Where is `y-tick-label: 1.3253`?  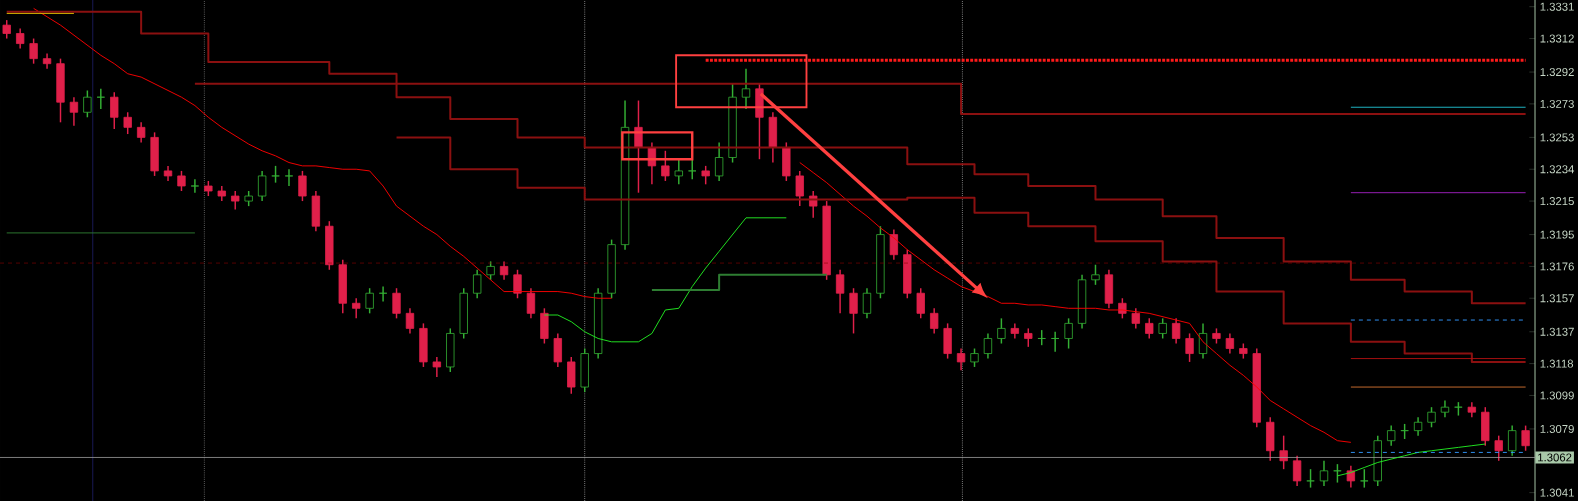 y-tick-label: 1.3253 is located at coordinates (1557, 137).